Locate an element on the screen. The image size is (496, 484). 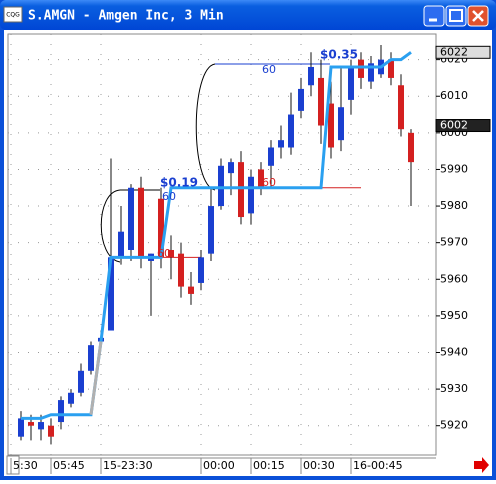
x-tick-label: 00:00 is located at coordinates (219, 465).